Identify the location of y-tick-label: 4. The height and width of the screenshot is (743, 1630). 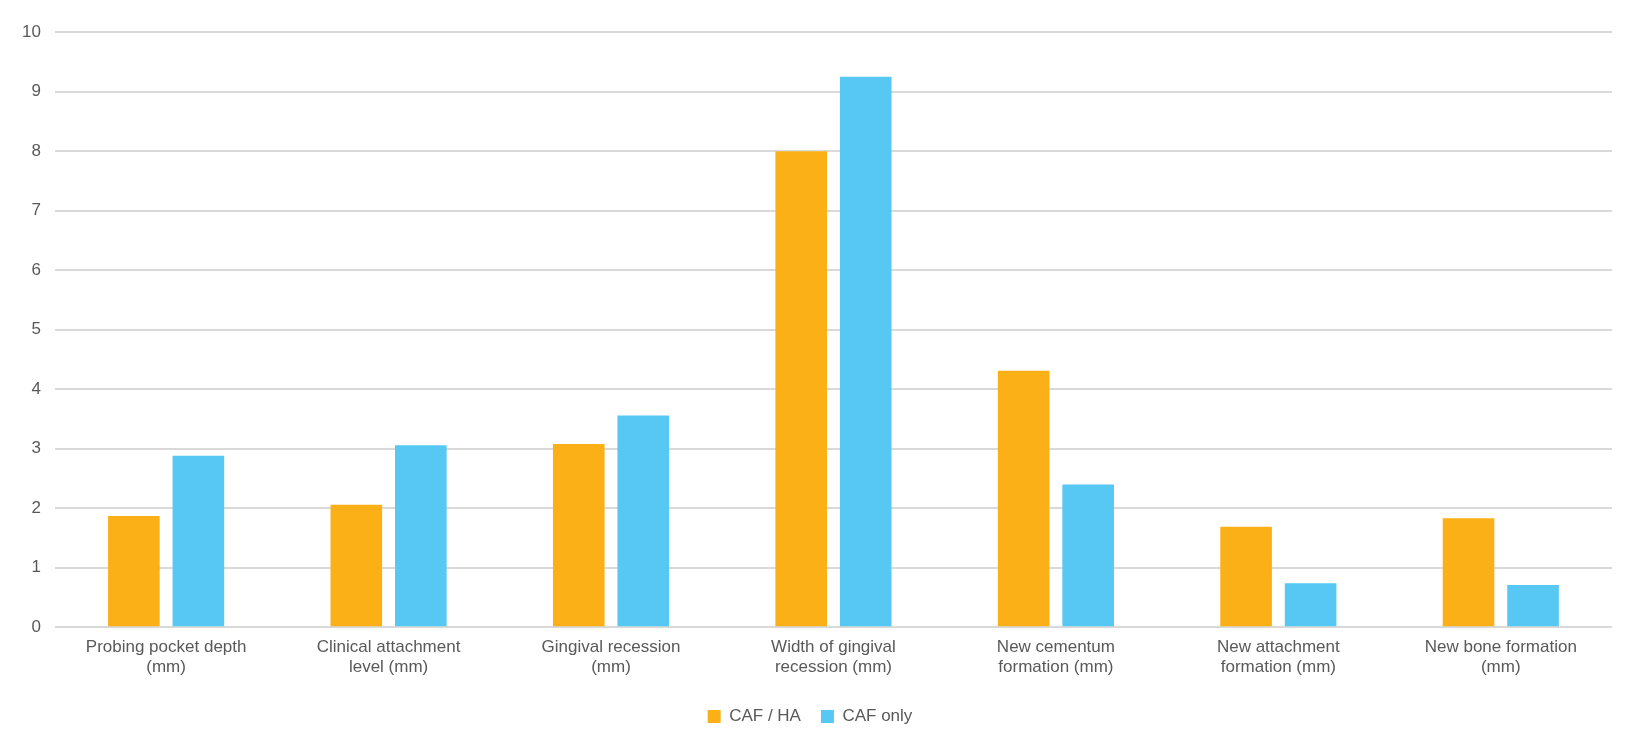
(36, 388).